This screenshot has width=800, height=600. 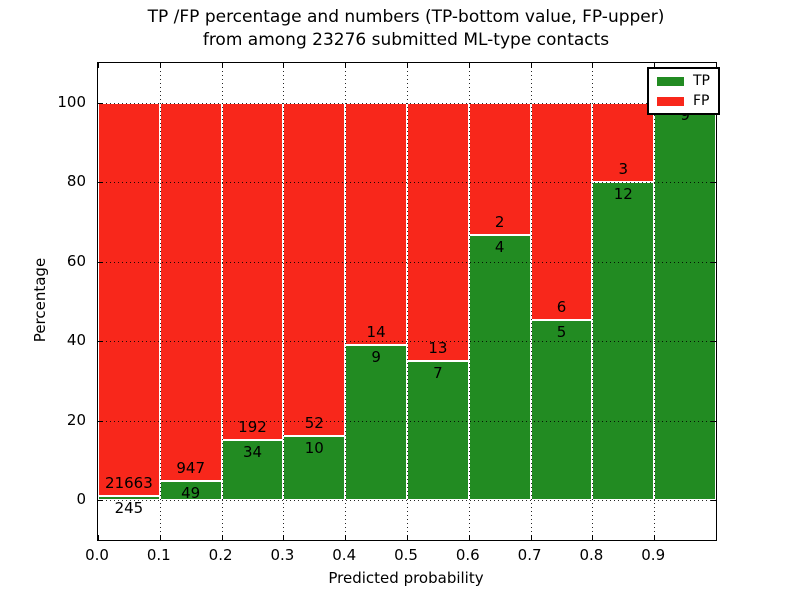 What do you see at coordinates (467, 555) in the screenshot?
I see `x-tick-label: 0.6` at bounding box center [467, 555].